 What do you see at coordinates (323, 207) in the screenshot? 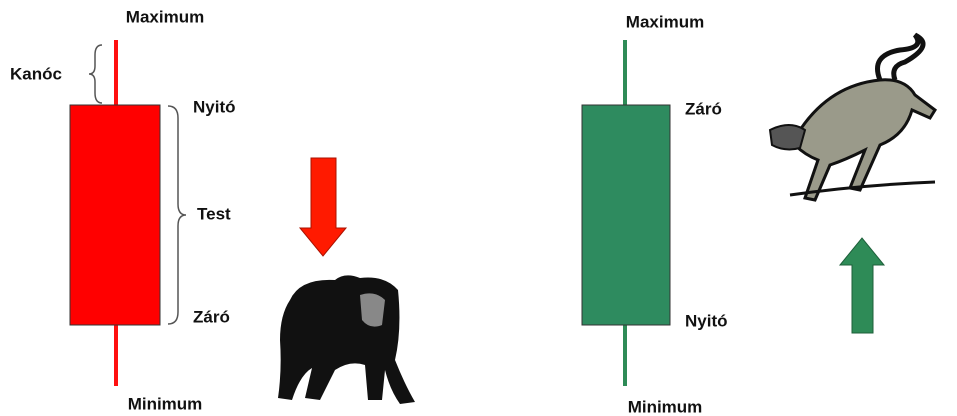
I see `down-arrow` at bounding box center [323, 207].